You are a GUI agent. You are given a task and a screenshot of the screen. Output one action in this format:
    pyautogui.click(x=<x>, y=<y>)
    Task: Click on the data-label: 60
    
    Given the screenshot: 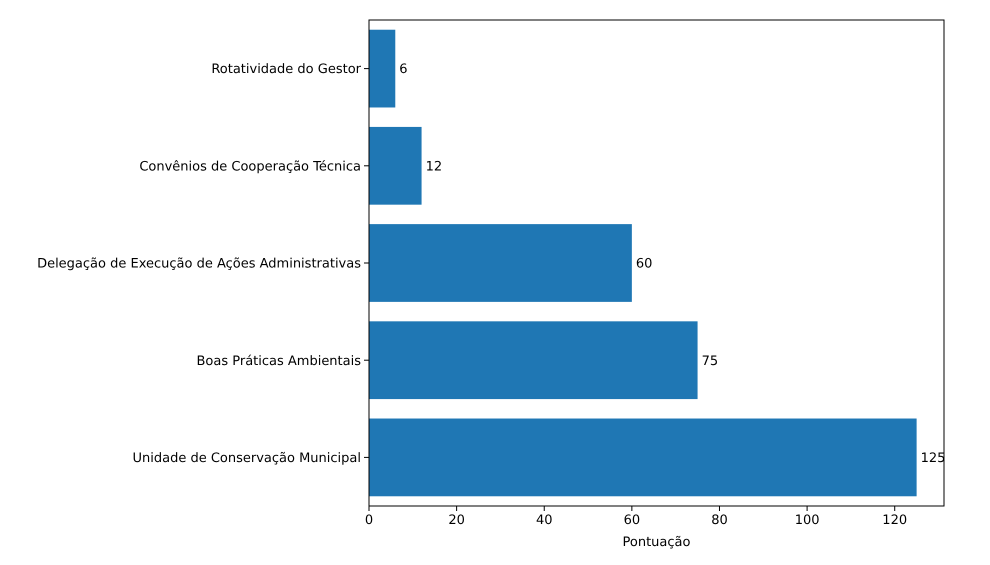 What is the action you would take?
    pyautogui.click(x=644, y=264)
    